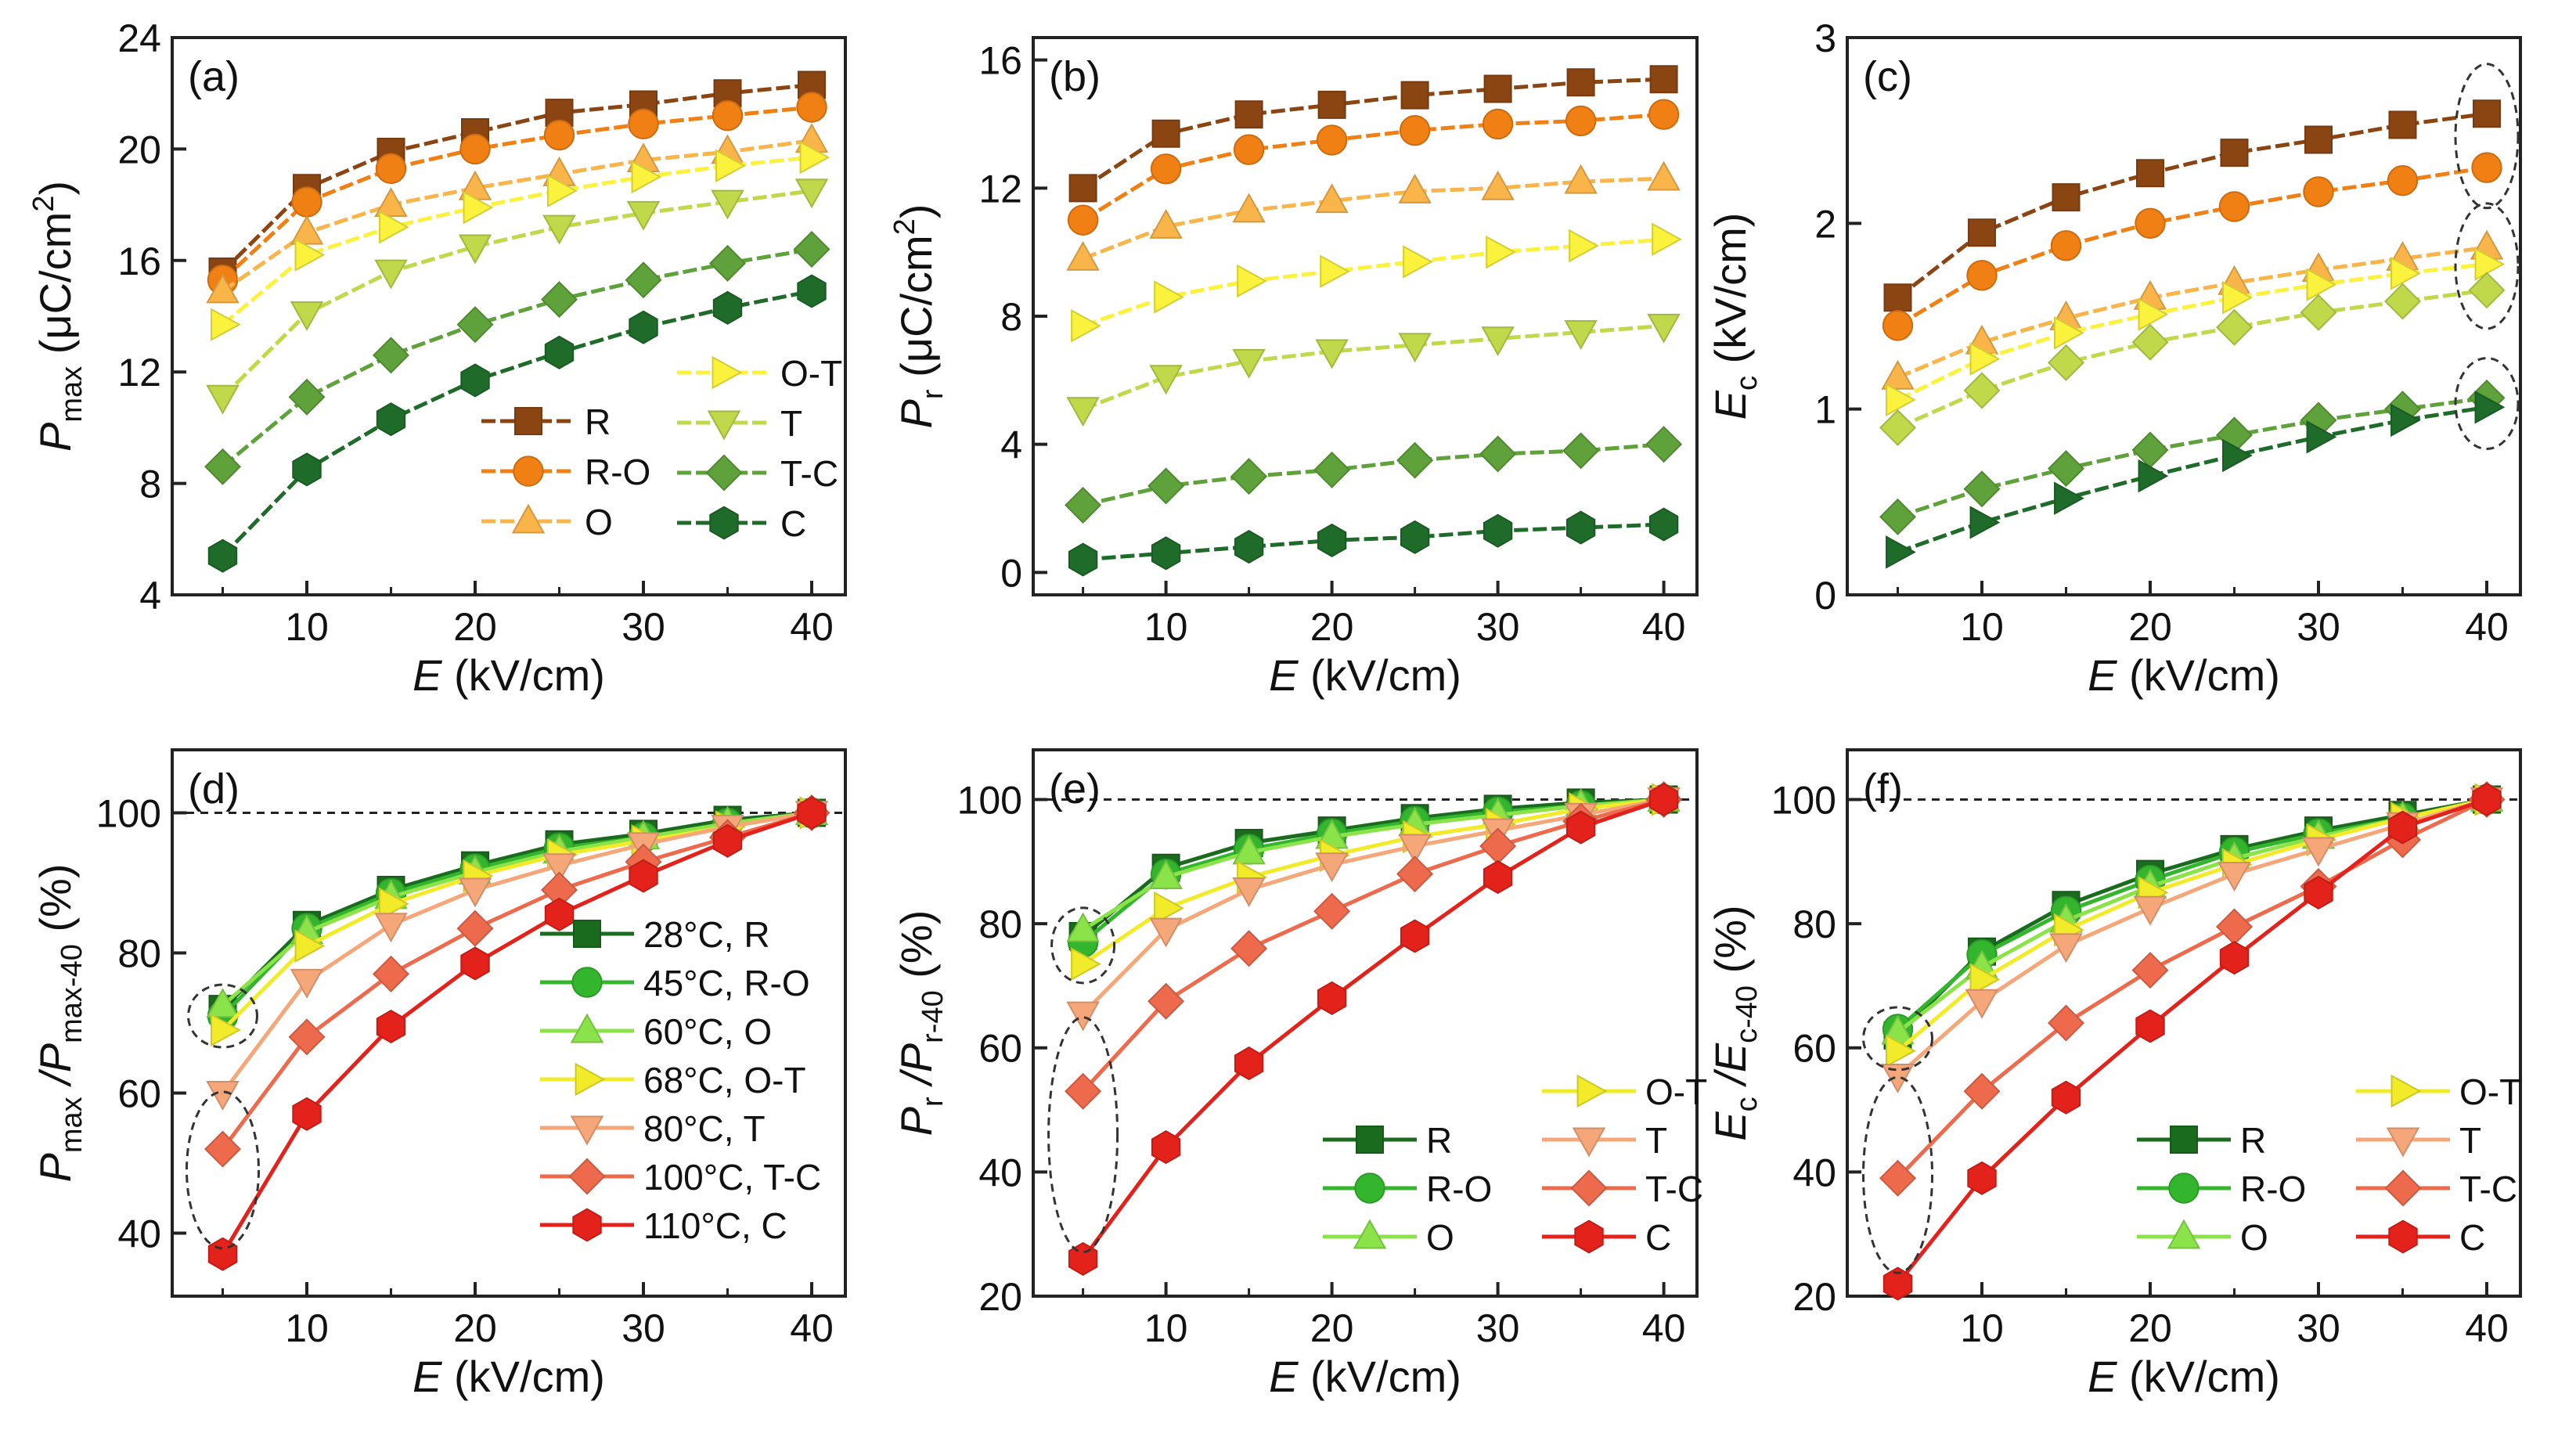 The image size is (2576, 1430). I want to click on series-line-O-T, so click(2192, 332).